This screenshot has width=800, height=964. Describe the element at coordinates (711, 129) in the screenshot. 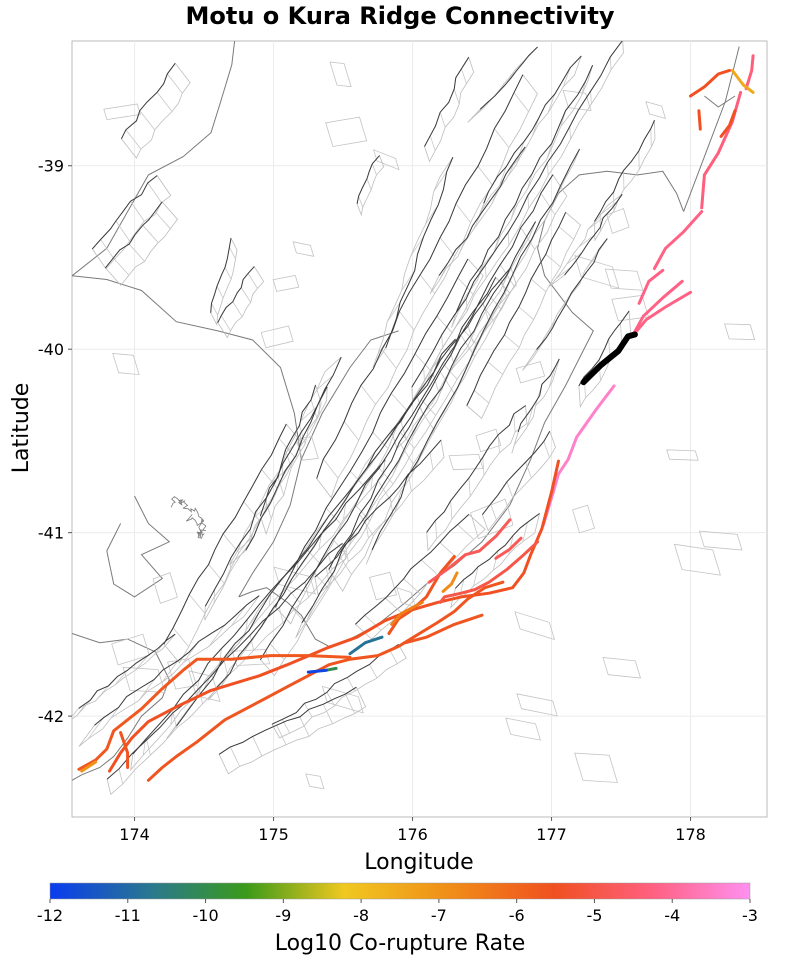

I see `coastline-segment` at that location.